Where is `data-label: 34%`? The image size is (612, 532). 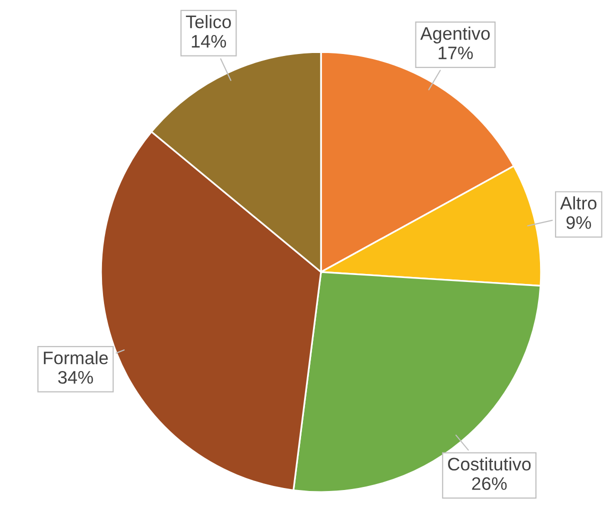
data-label: 34% is located at coordinates (75, 377).